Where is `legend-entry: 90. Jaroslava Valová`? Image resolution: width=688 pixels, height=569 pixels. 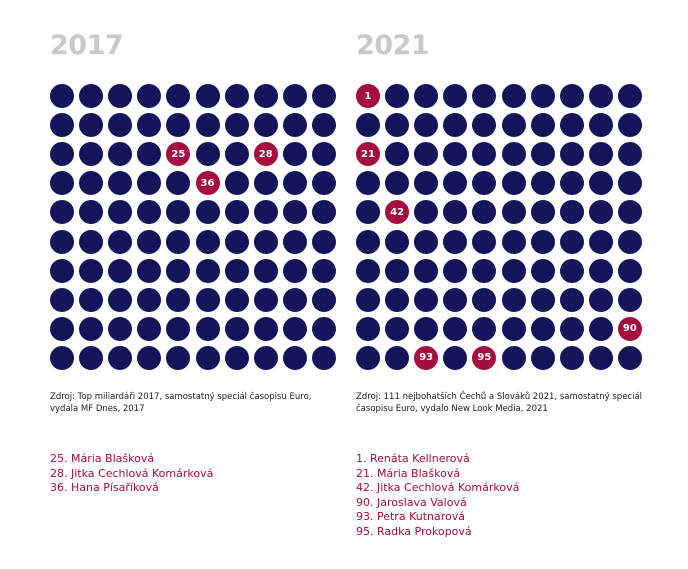
legend-entry: 90. Jaroslava Valová is located at coordinates (411, 502).